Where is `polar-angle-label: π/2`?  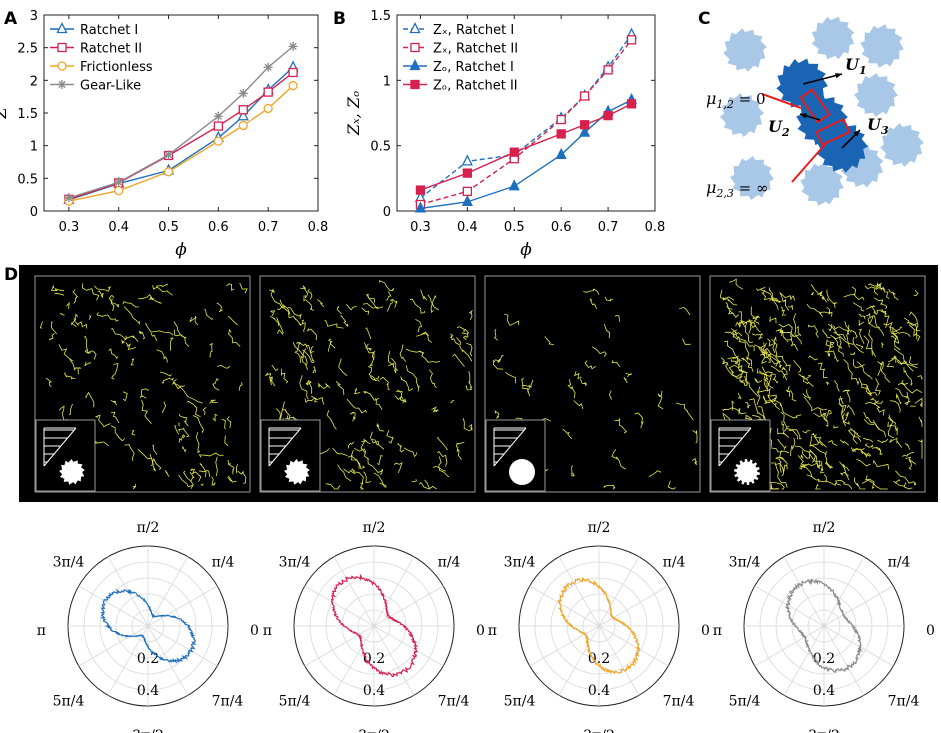 polar-angle-label: π/2 is located at coordinates (374, 528).